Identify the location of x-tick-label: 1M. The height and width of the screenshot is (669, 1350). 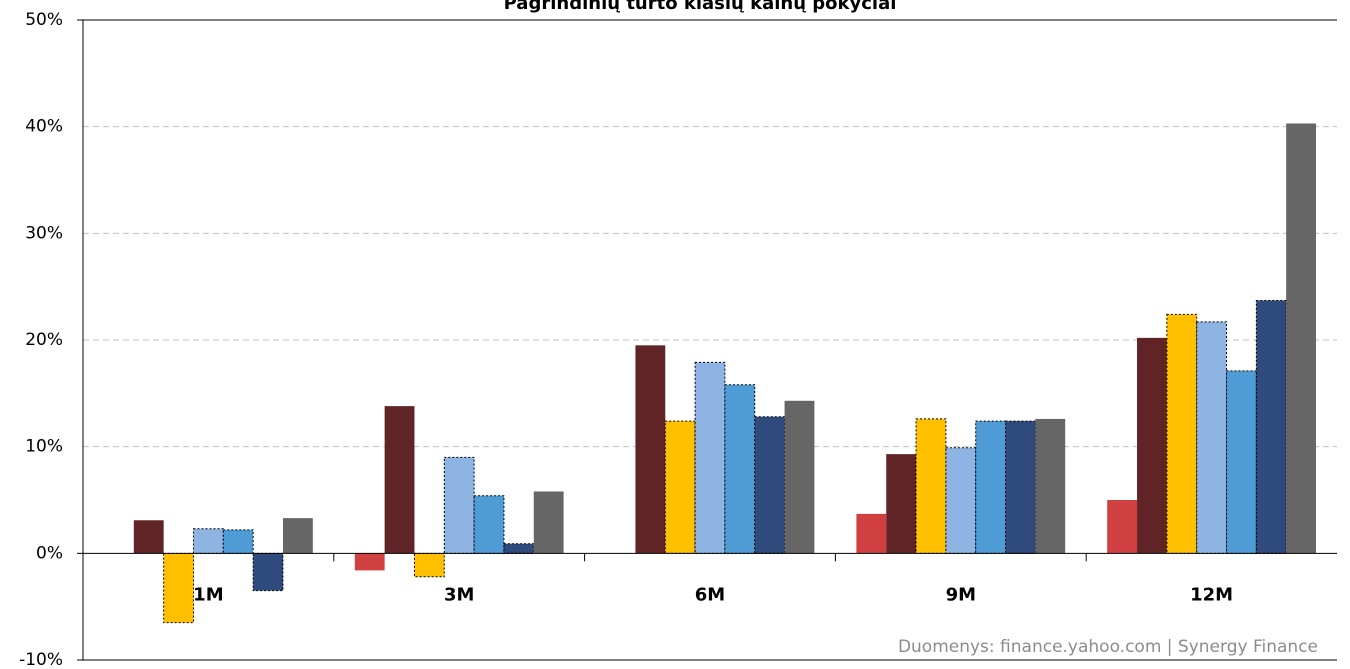
(208, 594).